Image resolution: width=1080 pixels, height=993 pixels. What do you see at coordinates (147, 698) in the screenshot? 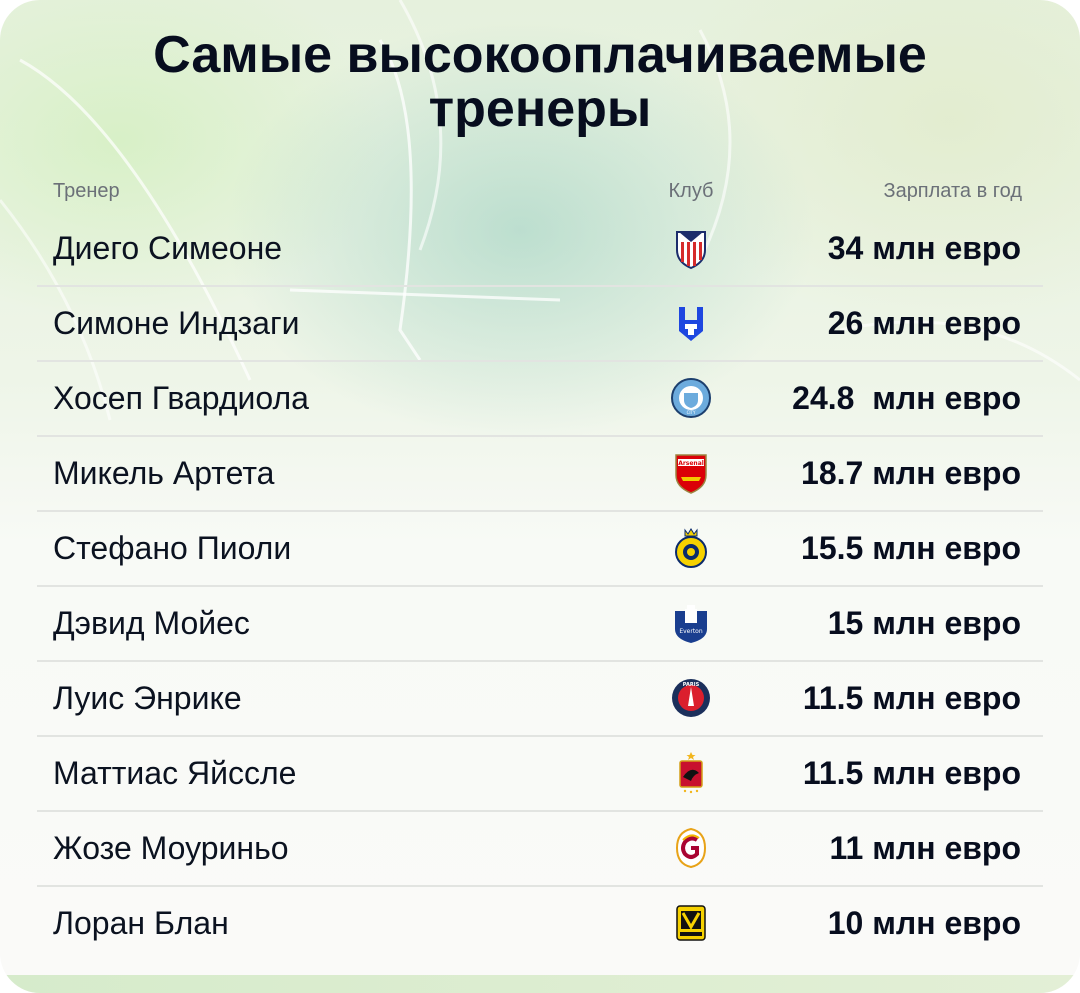
I see `coach-name: Луис Энрике` at bounding box center [147, 698].